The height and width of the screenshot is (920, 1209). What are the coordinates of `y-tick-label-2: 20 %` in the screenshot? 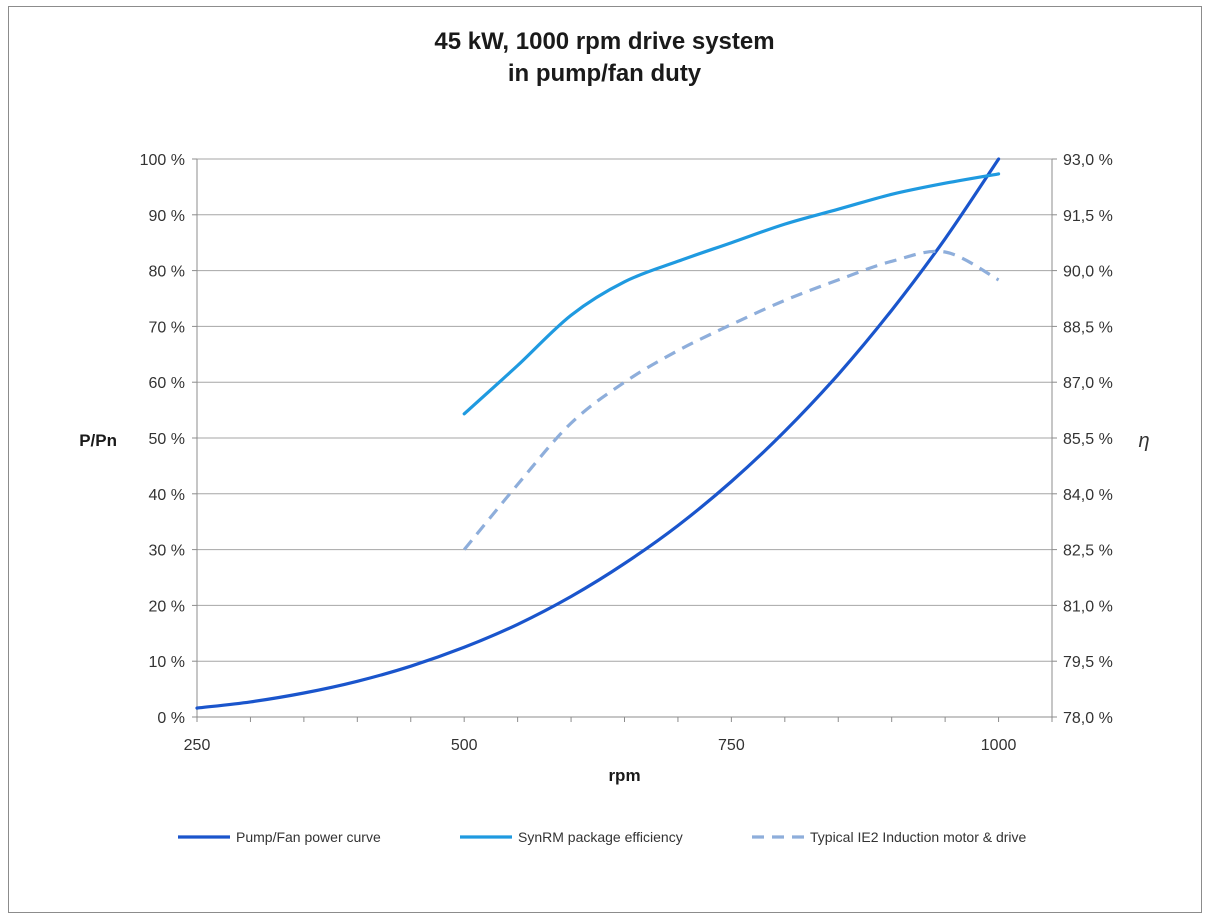 It's located at (167, 606).